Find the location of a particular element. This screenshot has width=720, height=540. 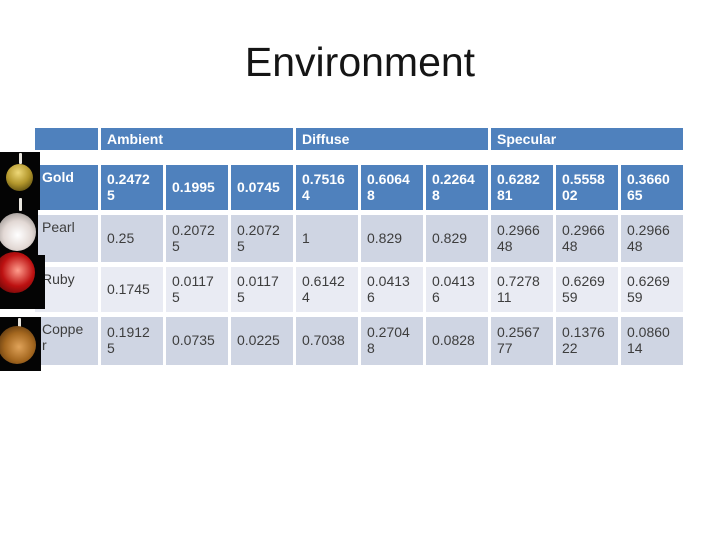

copper-sphere-image is located at coordinates (20, 344).